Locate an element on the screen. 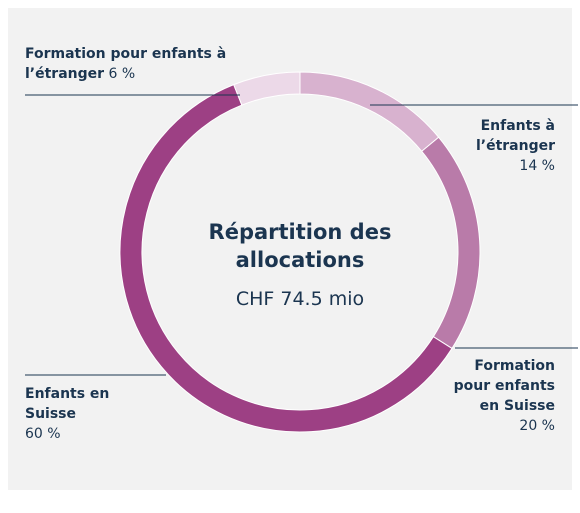 Image resolution: width=580 pixels, height=513 pixels. slice-label: Enfants à l’étranger 14 % is located at coordinates (500, 146).